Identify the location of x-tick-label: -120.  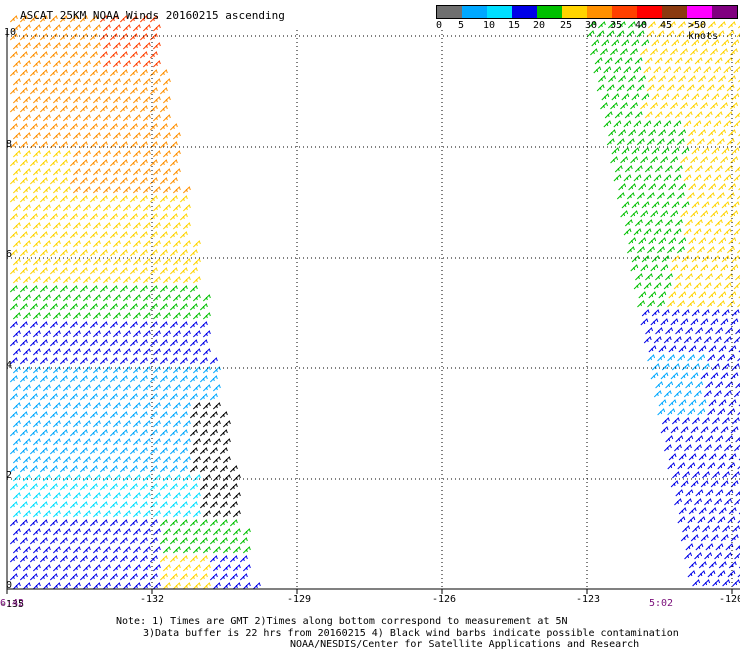
(729, 599).